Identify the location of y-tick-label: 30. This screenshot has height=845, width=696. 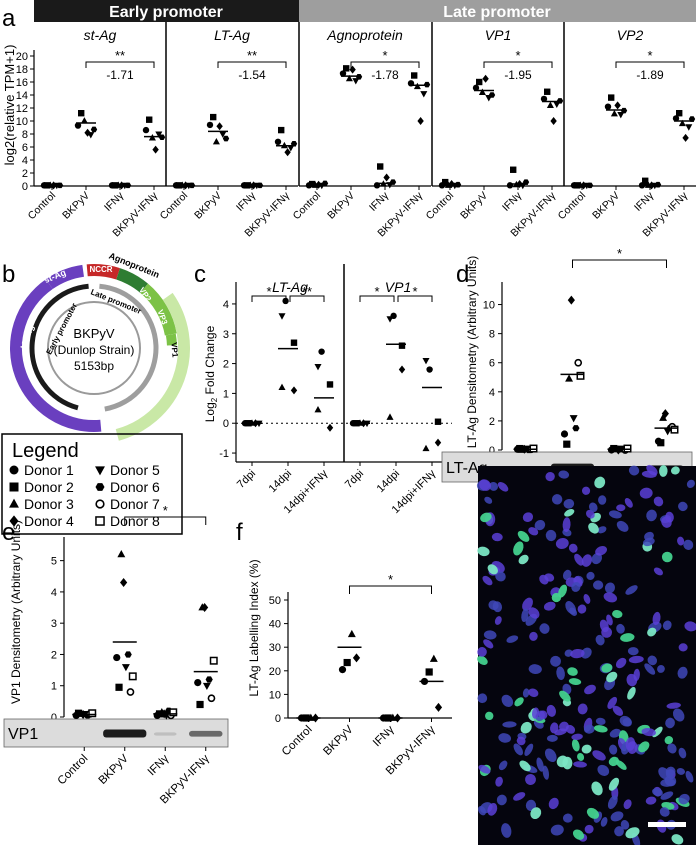
(275, 648).